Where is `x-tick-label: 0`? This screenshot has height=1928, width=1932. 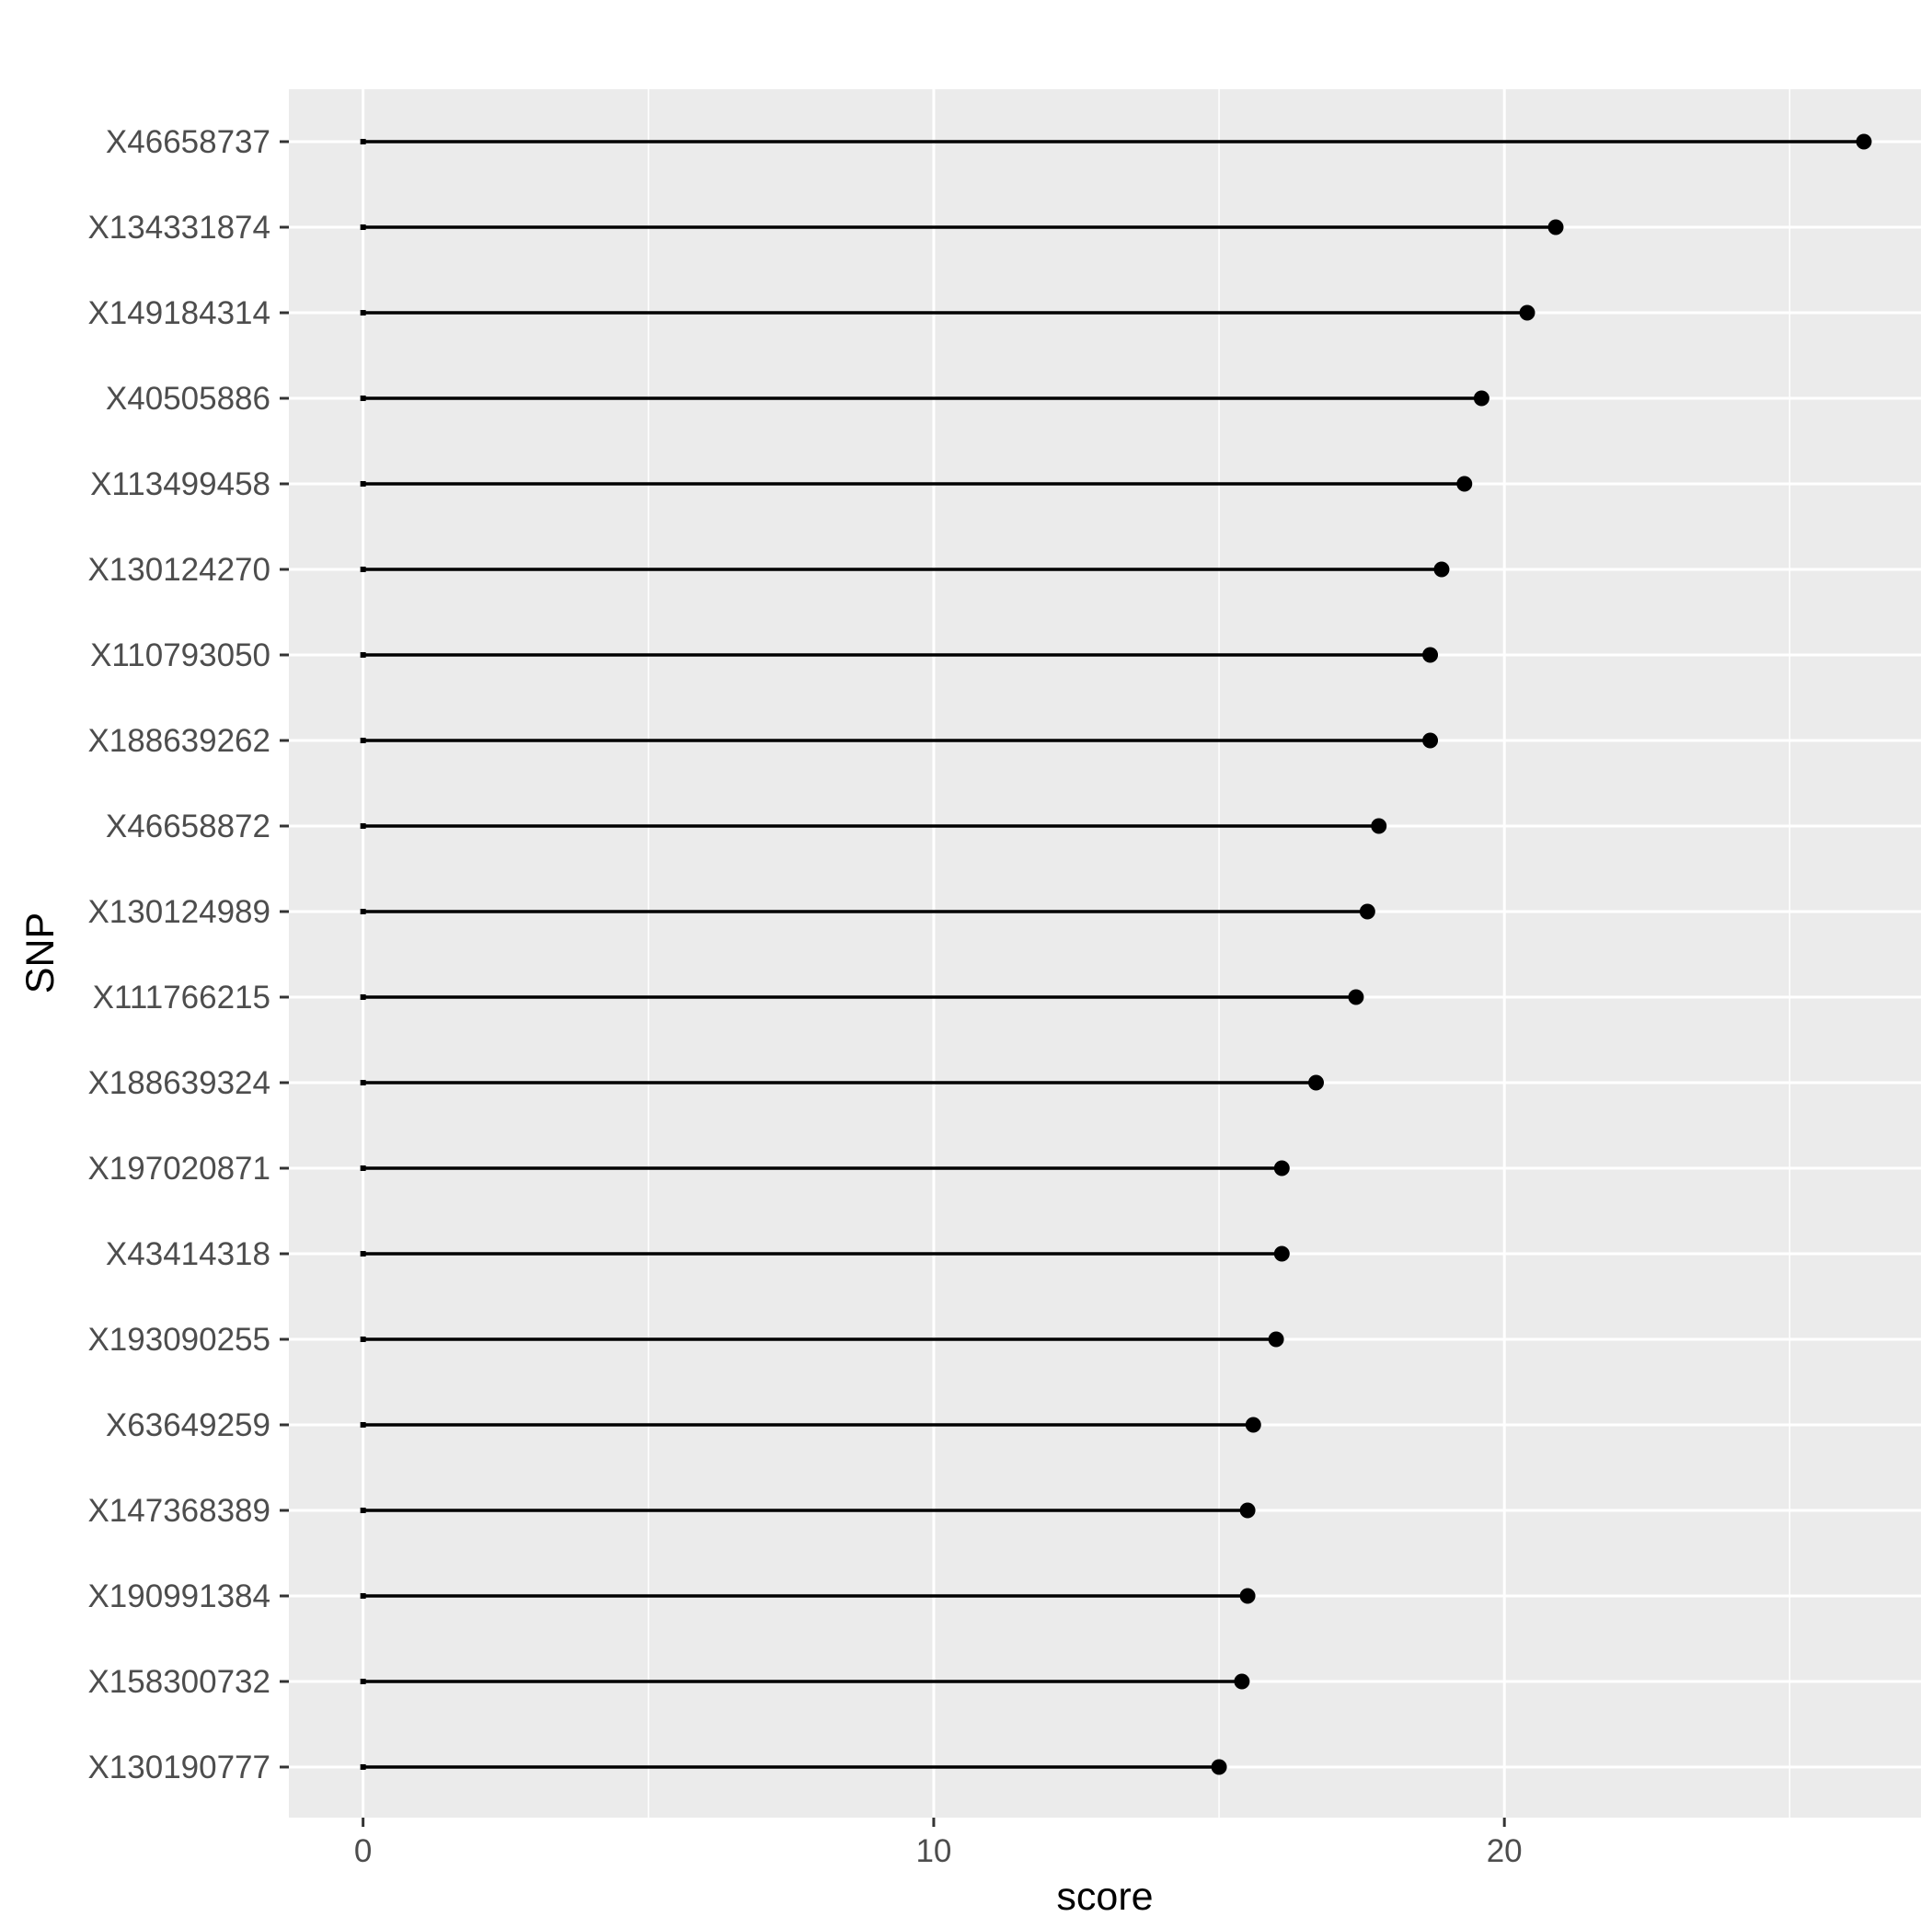
x-tick-label: 0 is located at coordinates (363, 1851).